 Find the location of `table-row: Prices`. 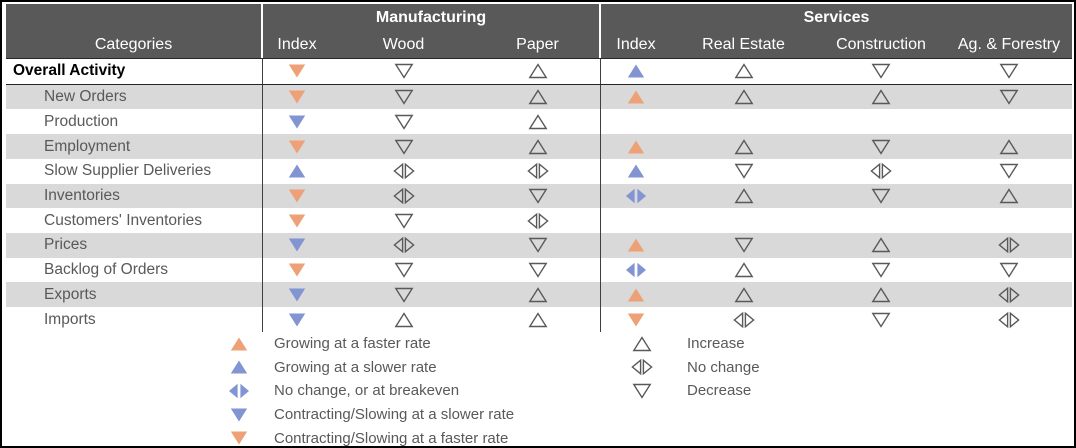

table-row: Prices is located at coordinates (539, 245).